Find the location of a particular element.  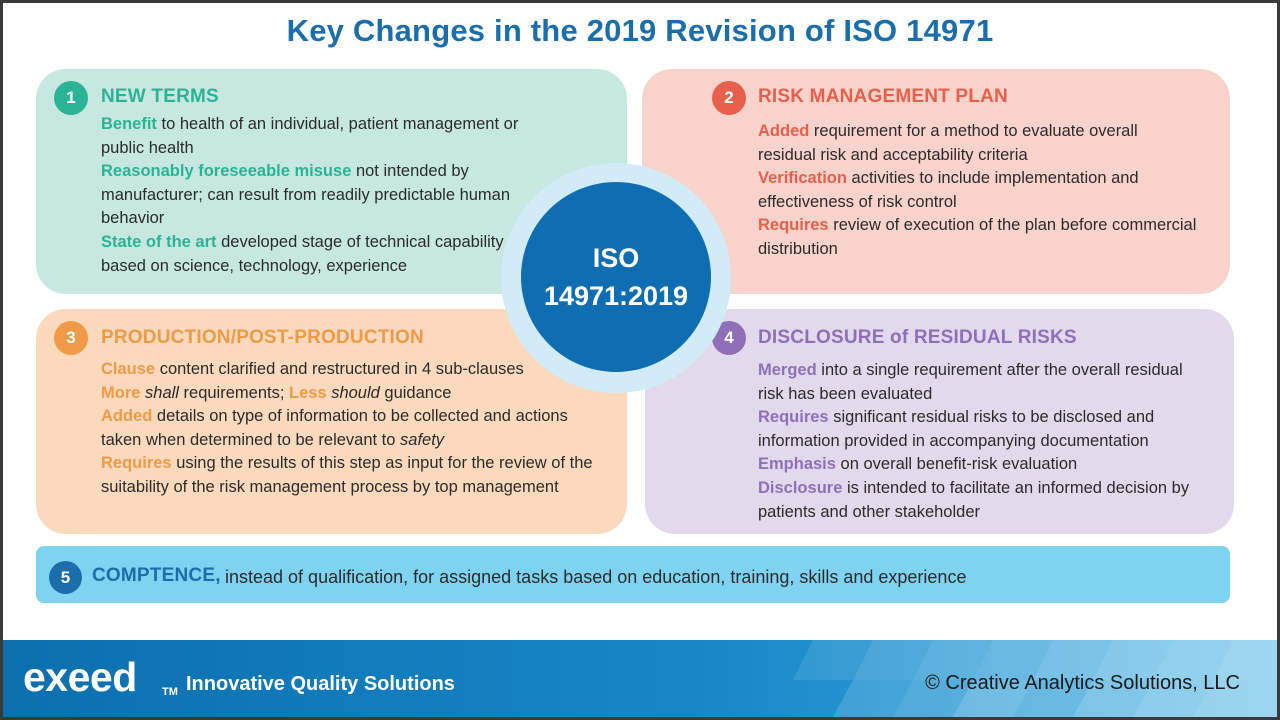

keyword: Disclosure is located at coordinates (800, 487).